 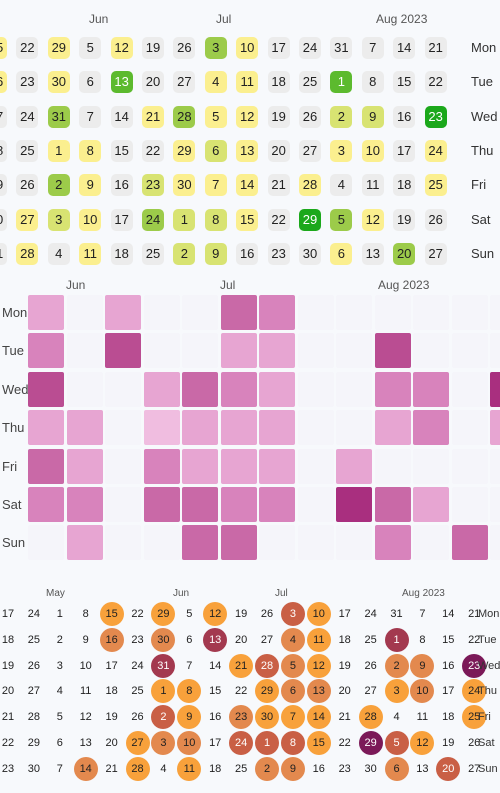 I want to click on day-cell: 22, so click(x=344, y=743).